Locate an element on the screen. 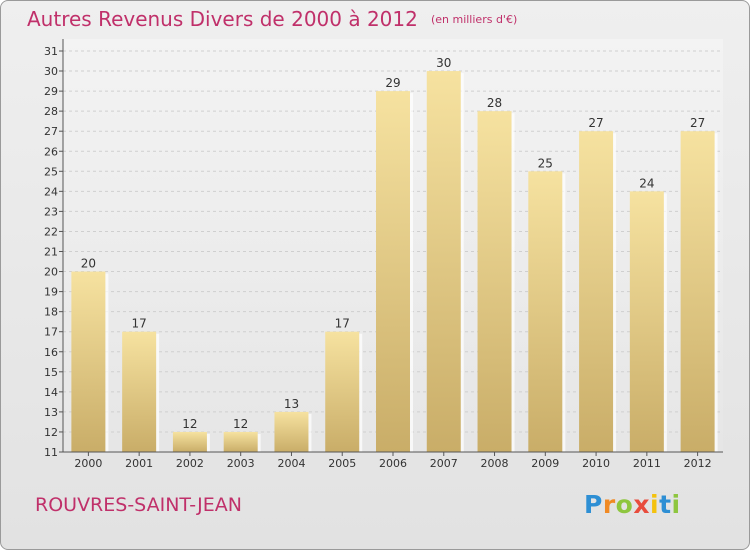 The height and width of the screenshot is (550, 750). proxiti-logo: Proxiti is located at coordinates (632, 504).